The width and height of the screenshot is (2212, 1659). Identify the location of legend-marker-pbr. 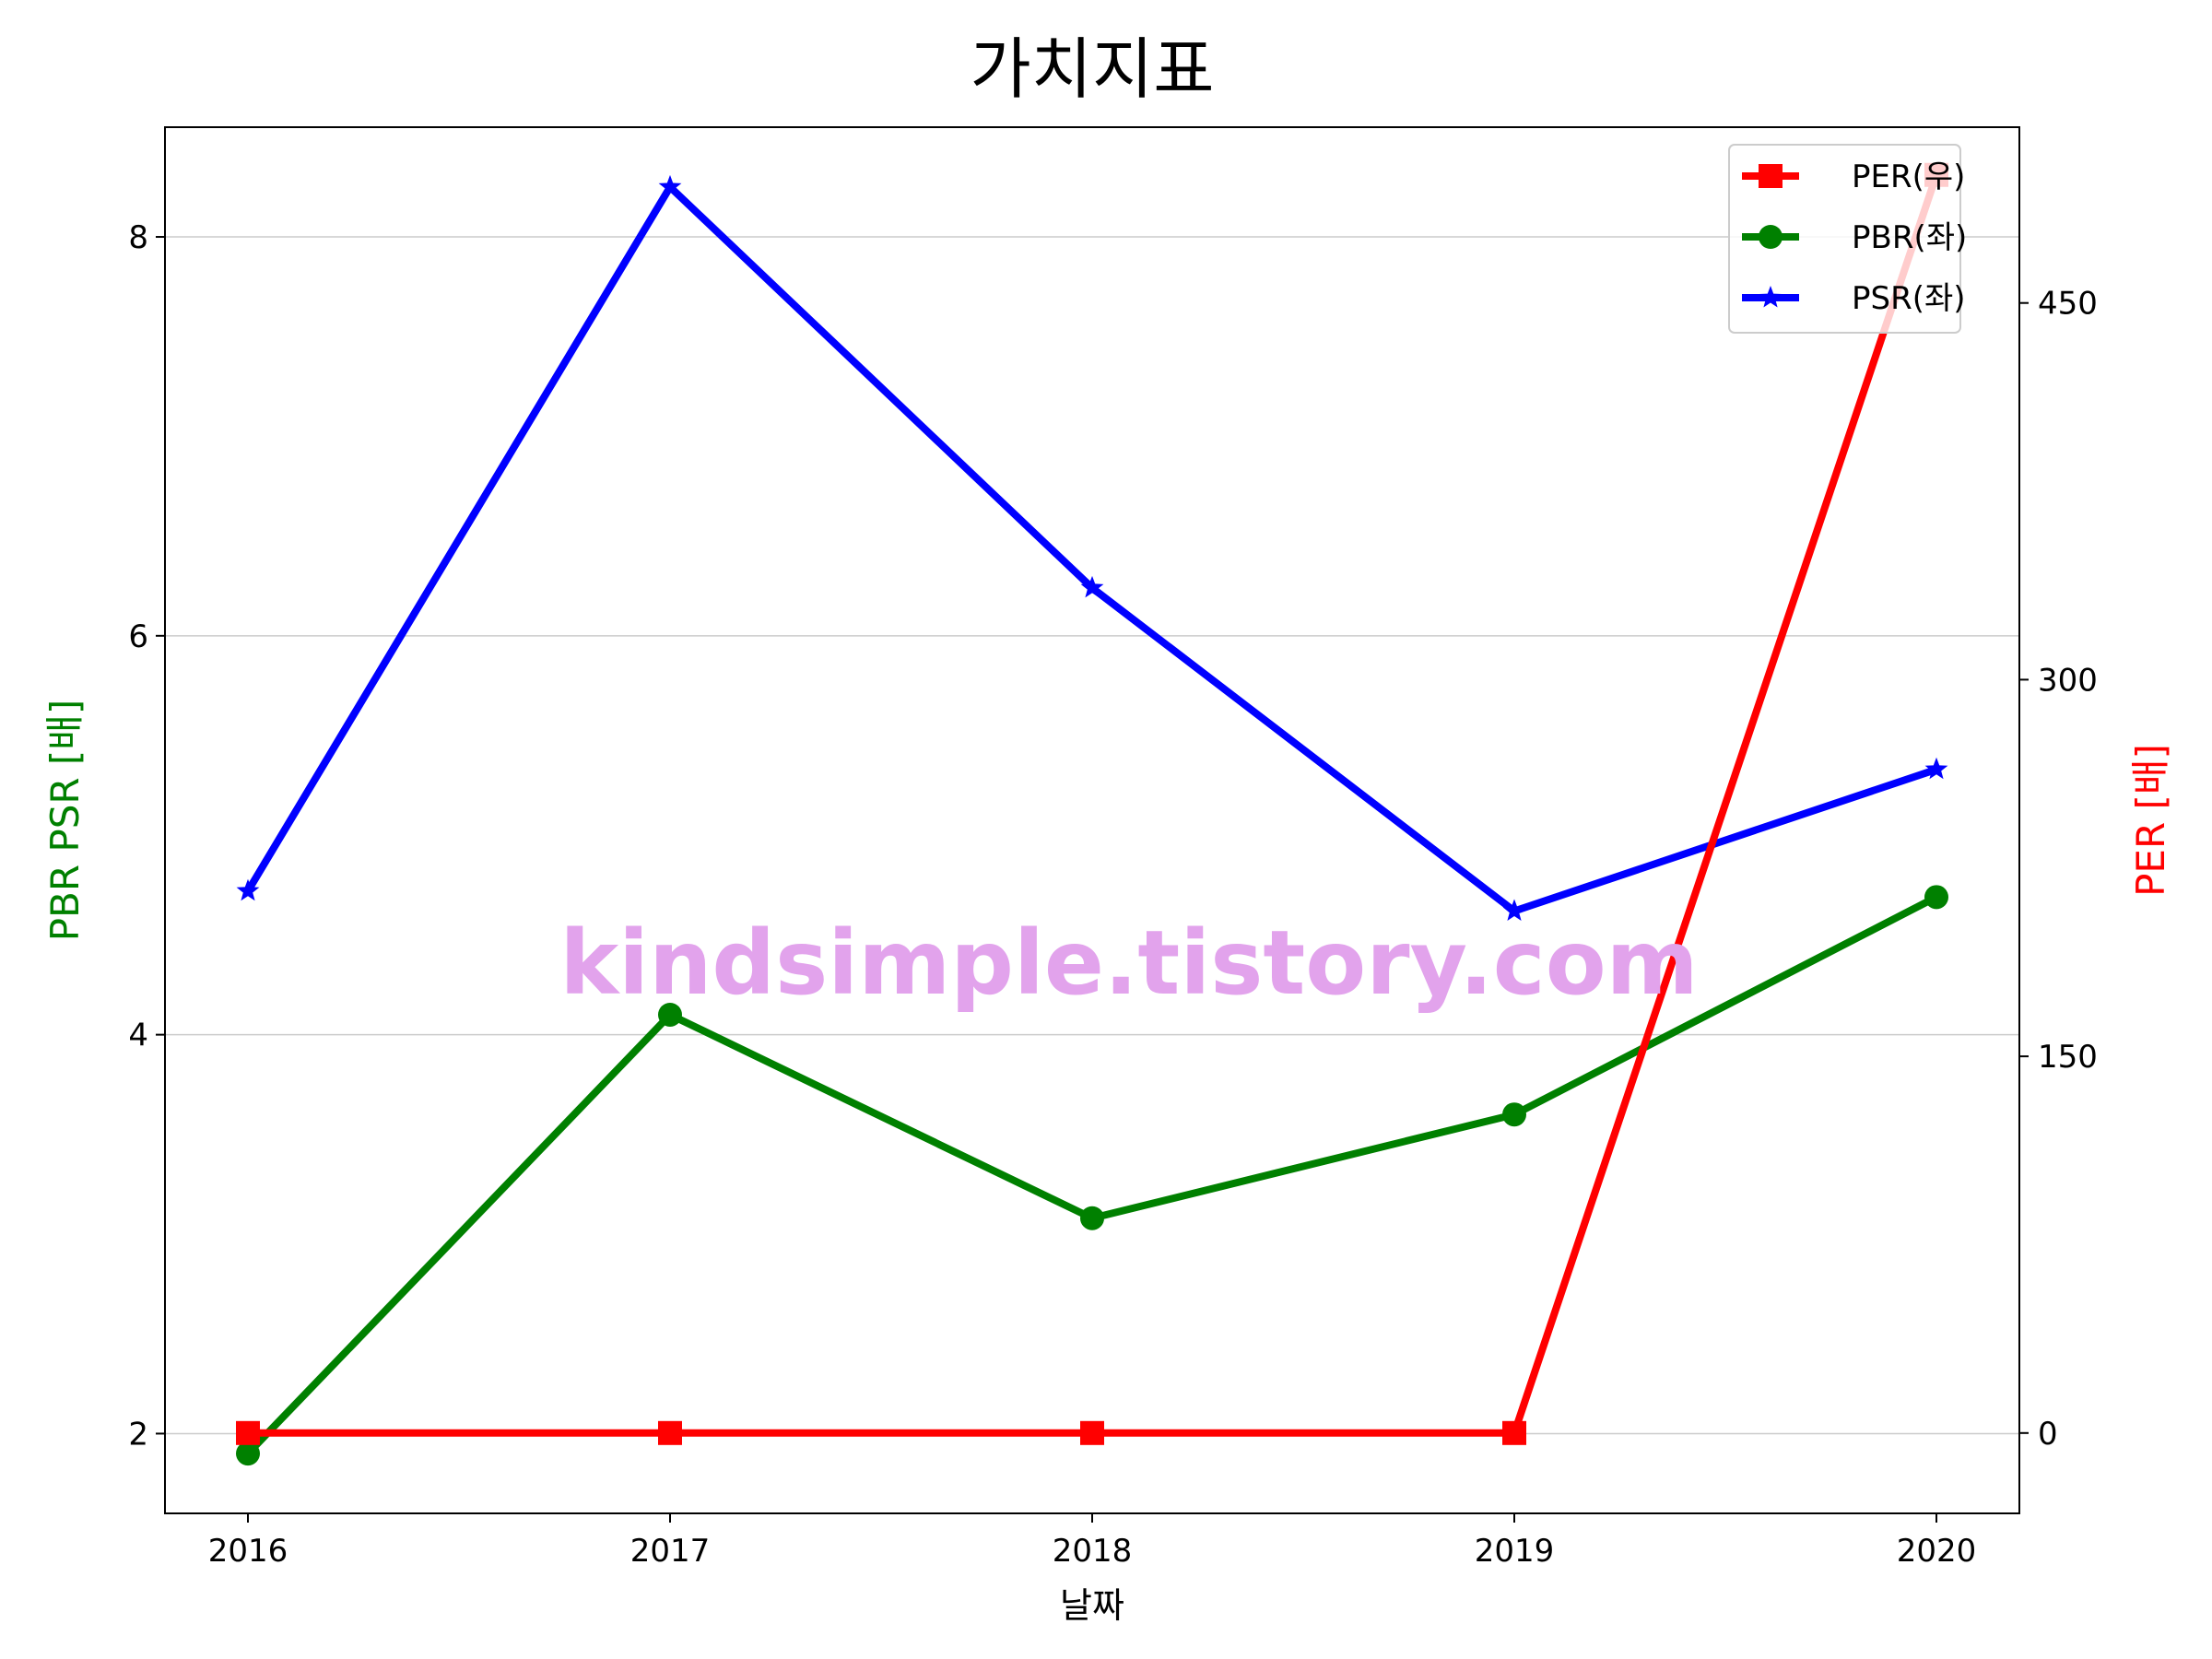
(1771, 237).